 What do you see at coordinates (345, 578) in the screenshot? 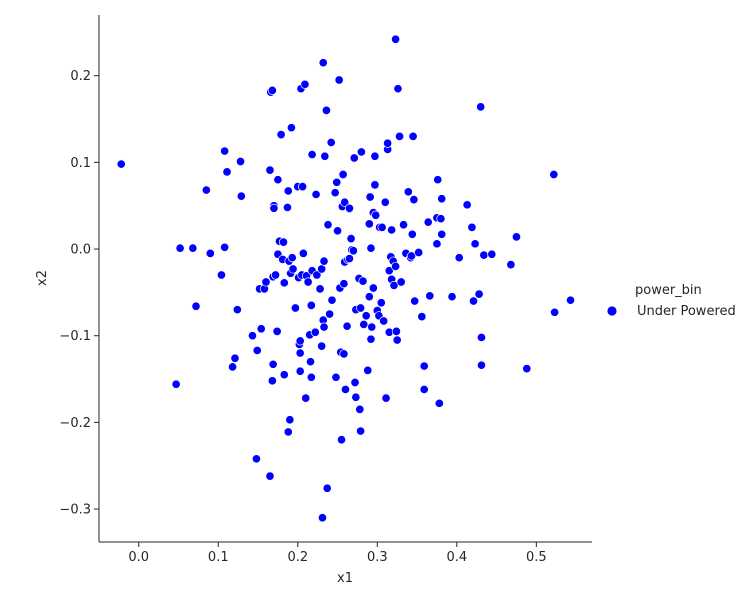
I see `x-axis-label: x1` at bounding box center [345, 578].